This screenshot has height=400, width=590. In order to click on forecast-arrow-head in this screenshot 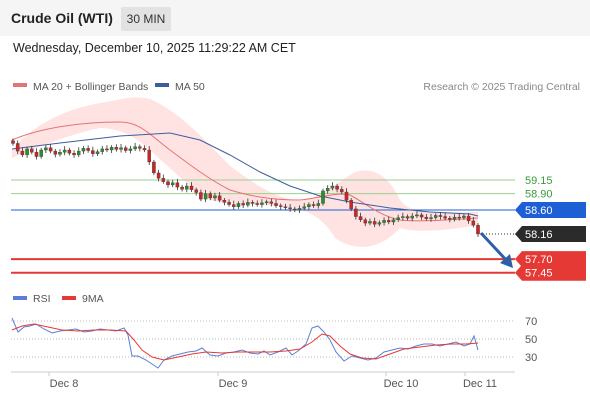, I will do `click(506, 261)`.